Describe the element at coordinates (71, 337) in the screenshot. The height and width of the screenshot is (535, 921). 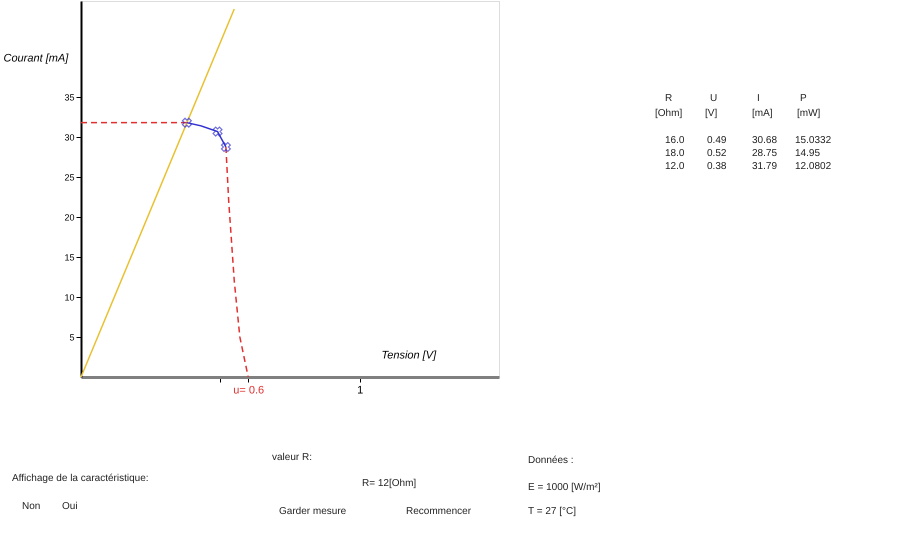
I see `y-tick-label: 5` at that location.